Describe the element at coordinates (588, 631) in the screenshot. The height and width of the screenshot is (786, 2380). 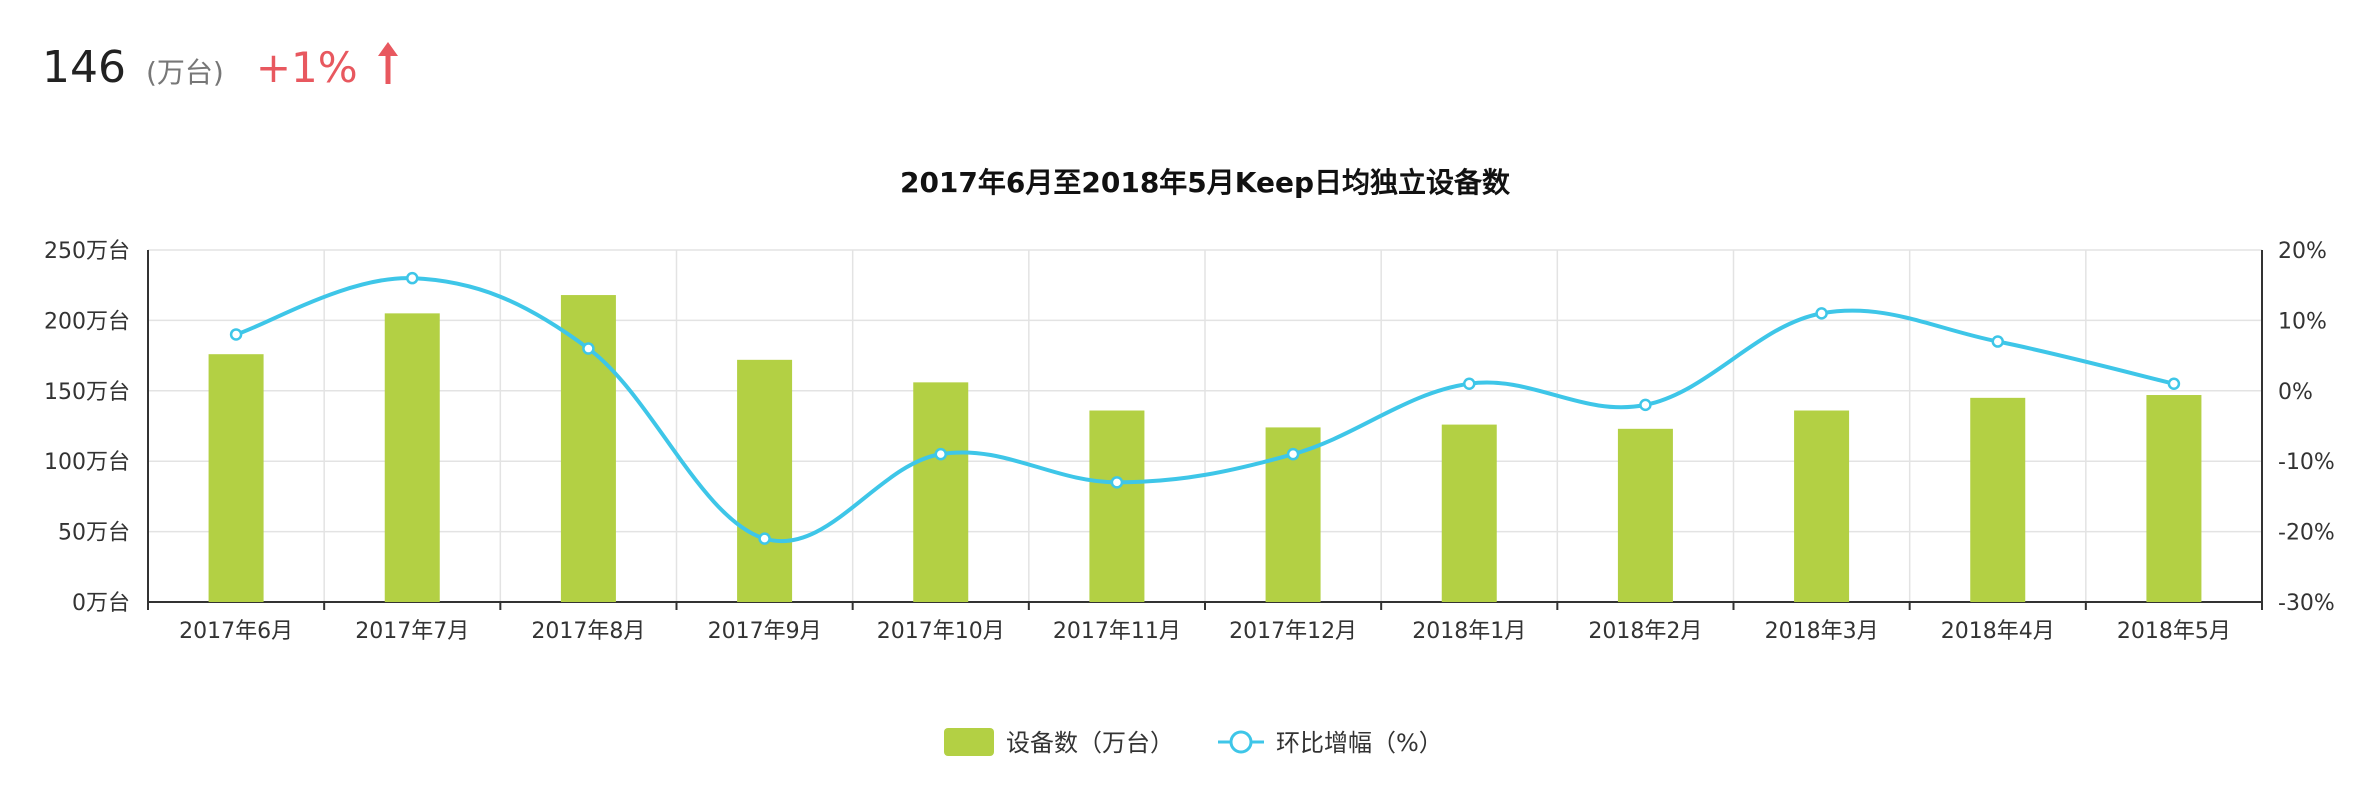
I see `x-tick-label: 2017年8月` at that location.